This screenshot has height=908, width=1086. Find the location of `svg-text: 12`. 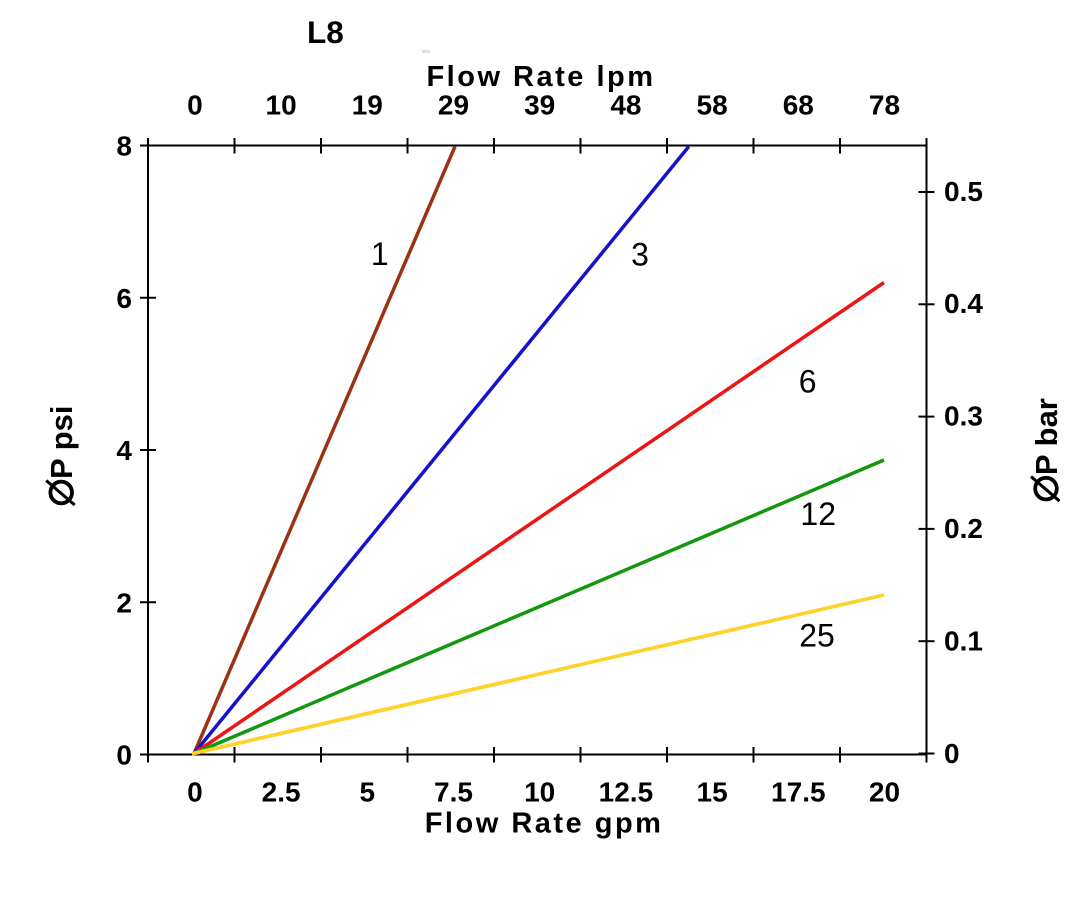

svg-text: 12 is located at coordinates (818, 514).